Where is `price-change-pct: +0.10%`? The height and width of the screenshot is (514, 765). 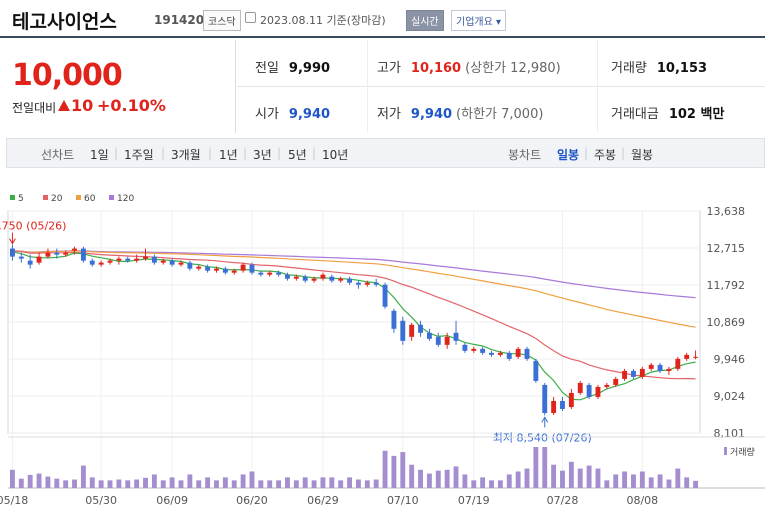
price-change-pct: +0.10% is located at coordinates (131, 105).